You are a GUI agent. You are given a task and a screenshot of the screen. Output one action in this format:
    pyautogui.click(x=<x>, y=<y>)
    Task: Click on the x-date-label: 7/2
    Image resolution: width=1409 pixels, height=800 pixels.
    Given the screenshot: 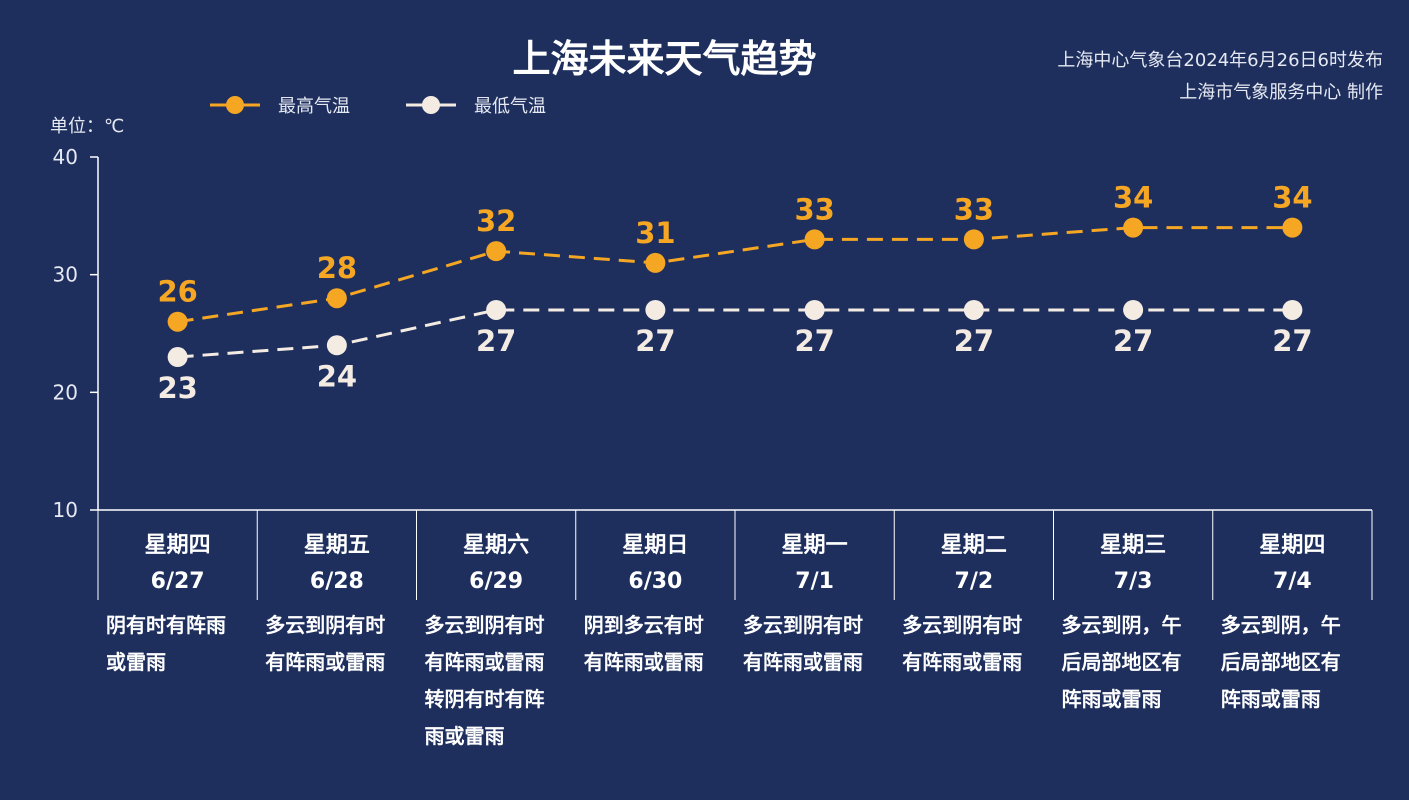 What is the action you would take?
    pyautogui.click(x=974, y=581)
    